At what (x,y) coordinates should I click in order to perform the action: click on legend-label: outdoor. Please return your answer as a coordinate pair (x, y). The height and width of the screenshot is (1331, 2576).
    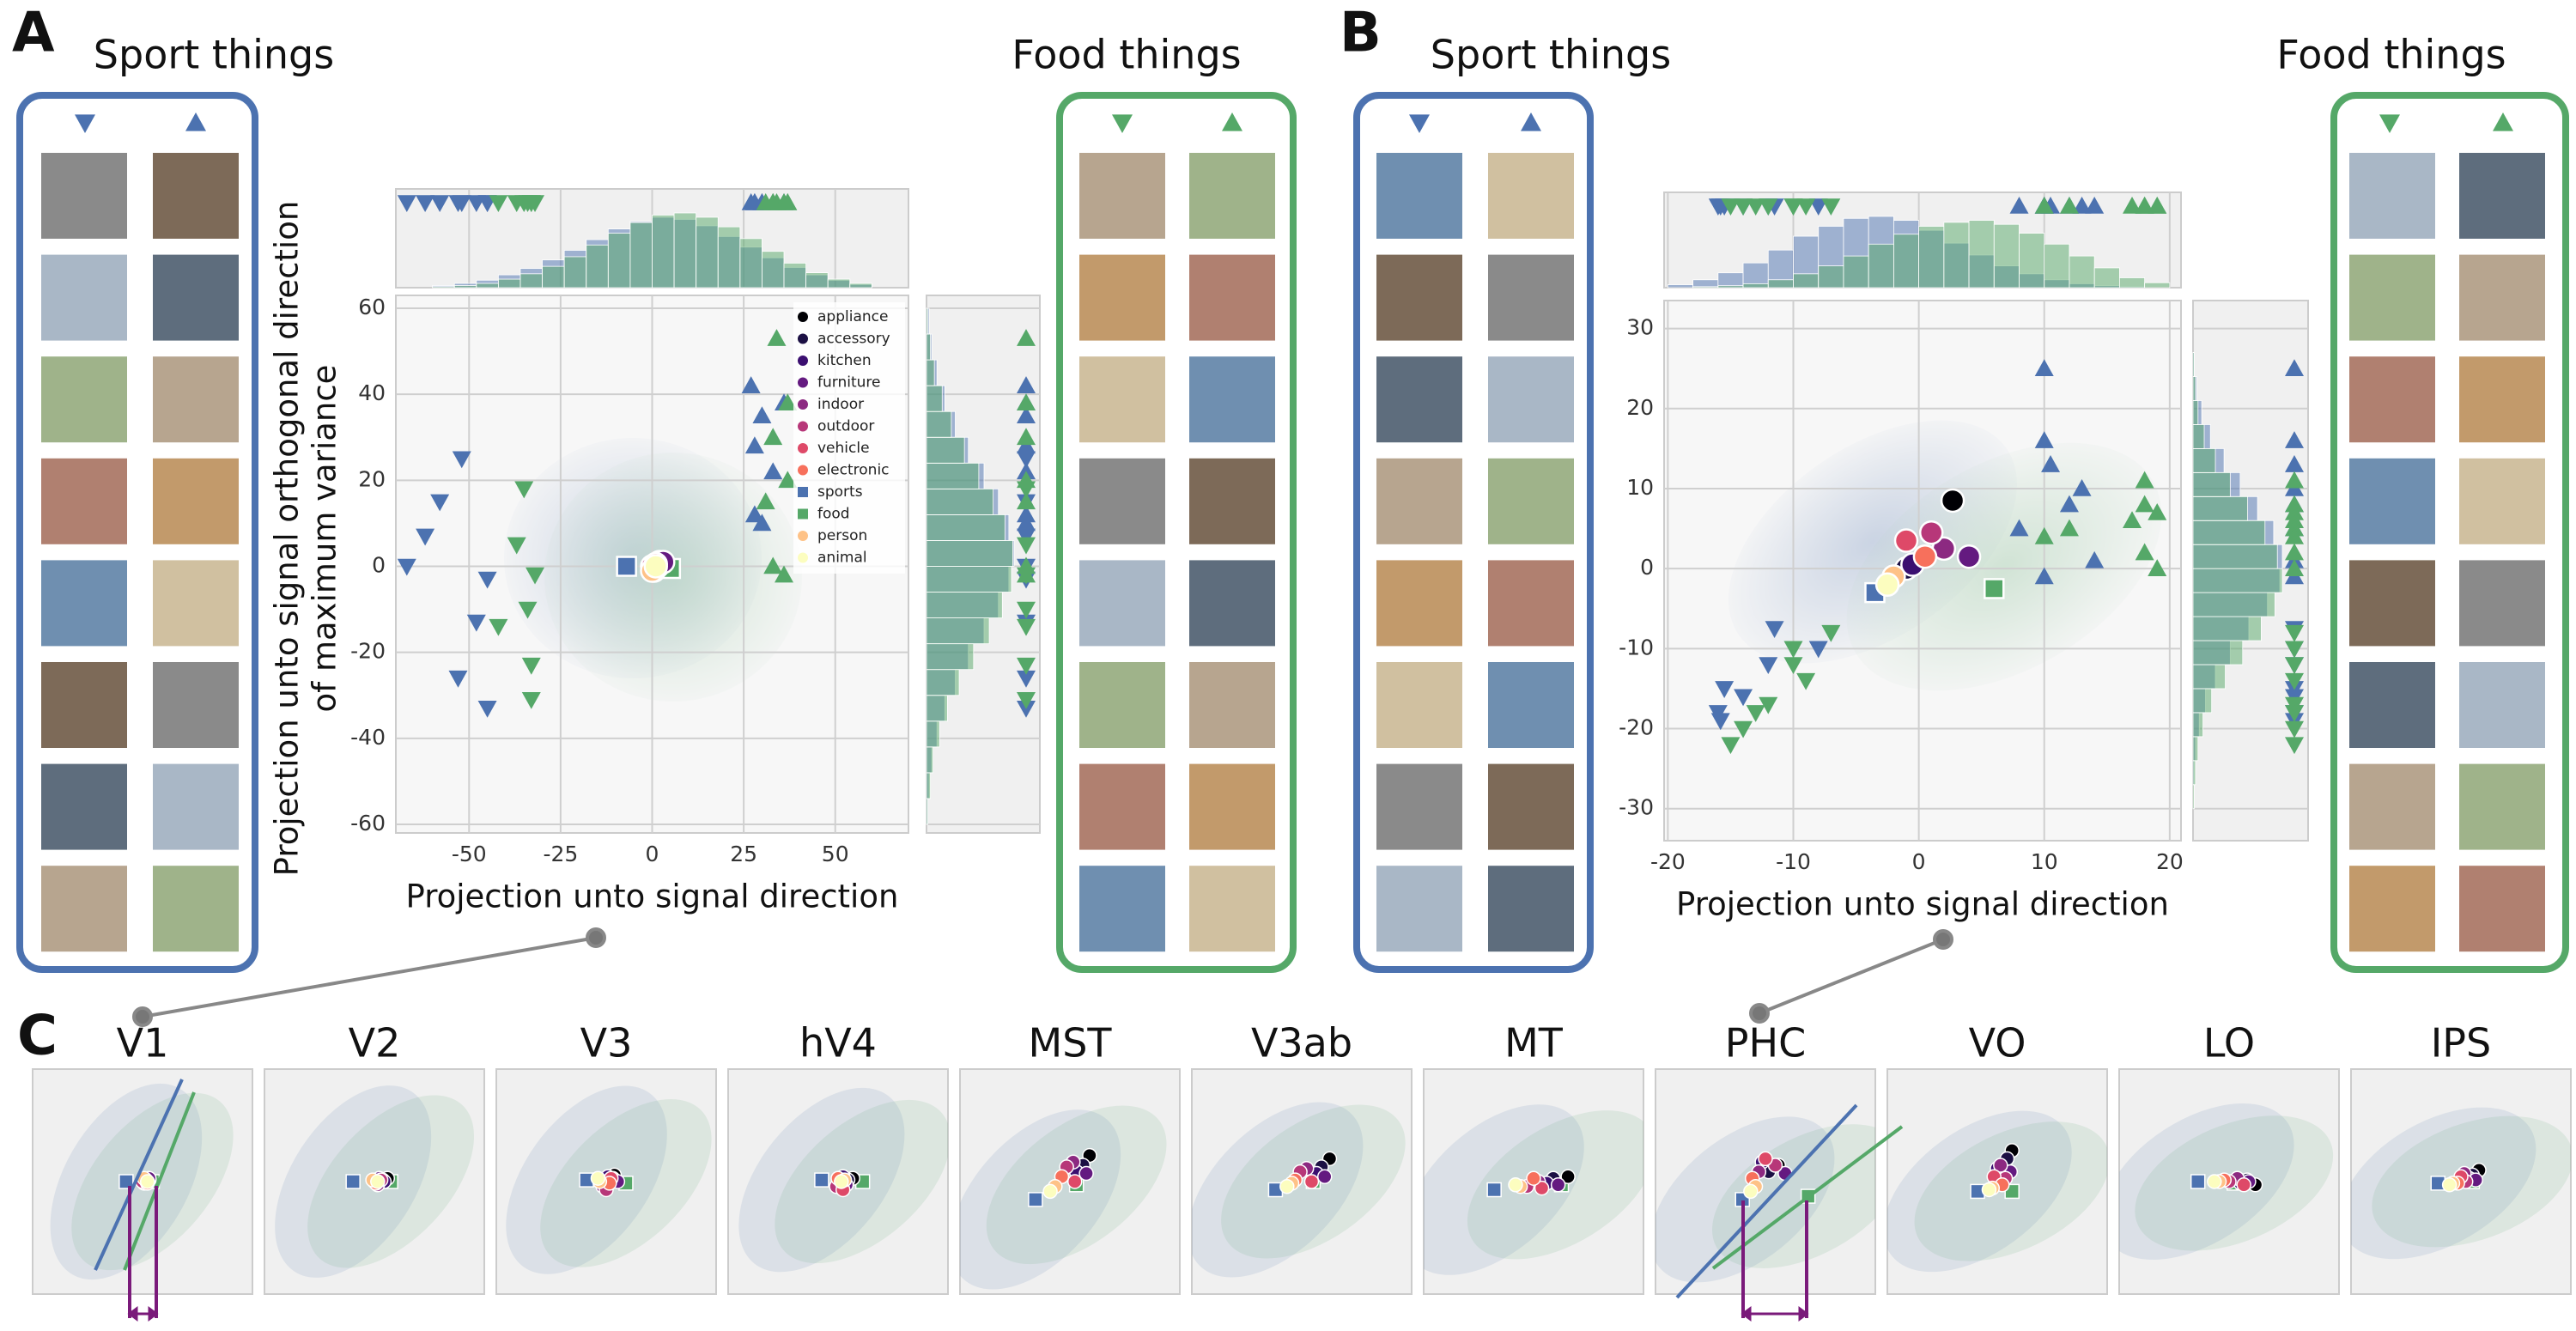
    Looking at the image, I should click on (845, 426).